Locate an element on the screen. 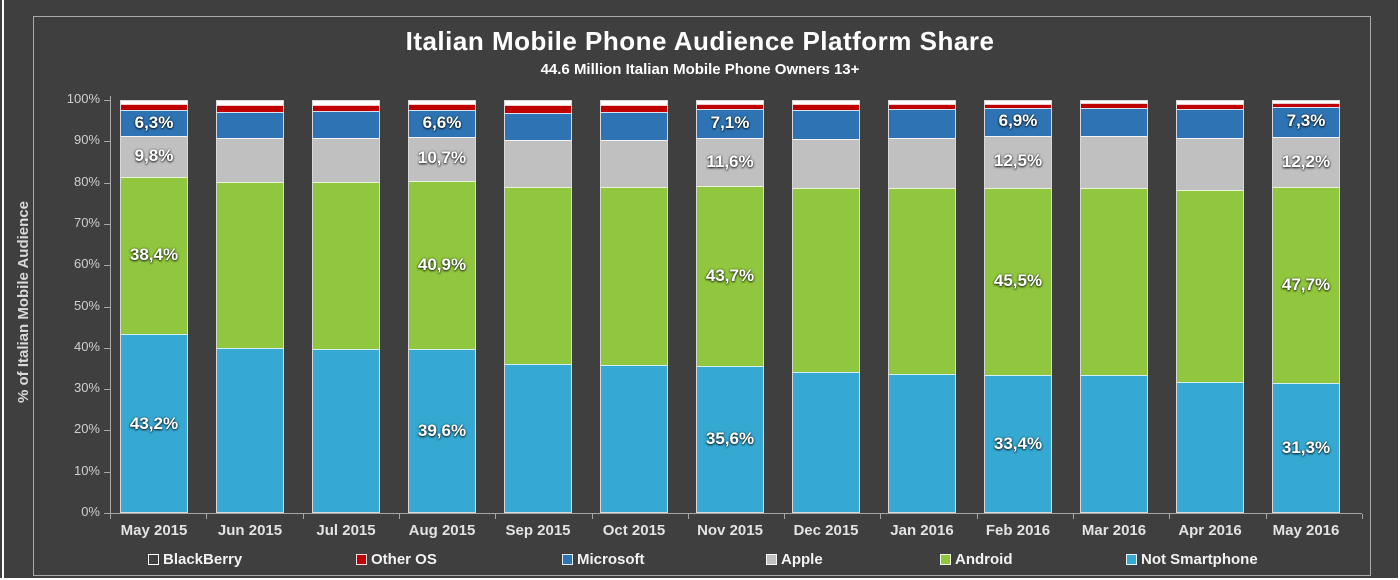 The image size is (1400, 580). legend-item-android: Android is located at coordinates (976, 559).